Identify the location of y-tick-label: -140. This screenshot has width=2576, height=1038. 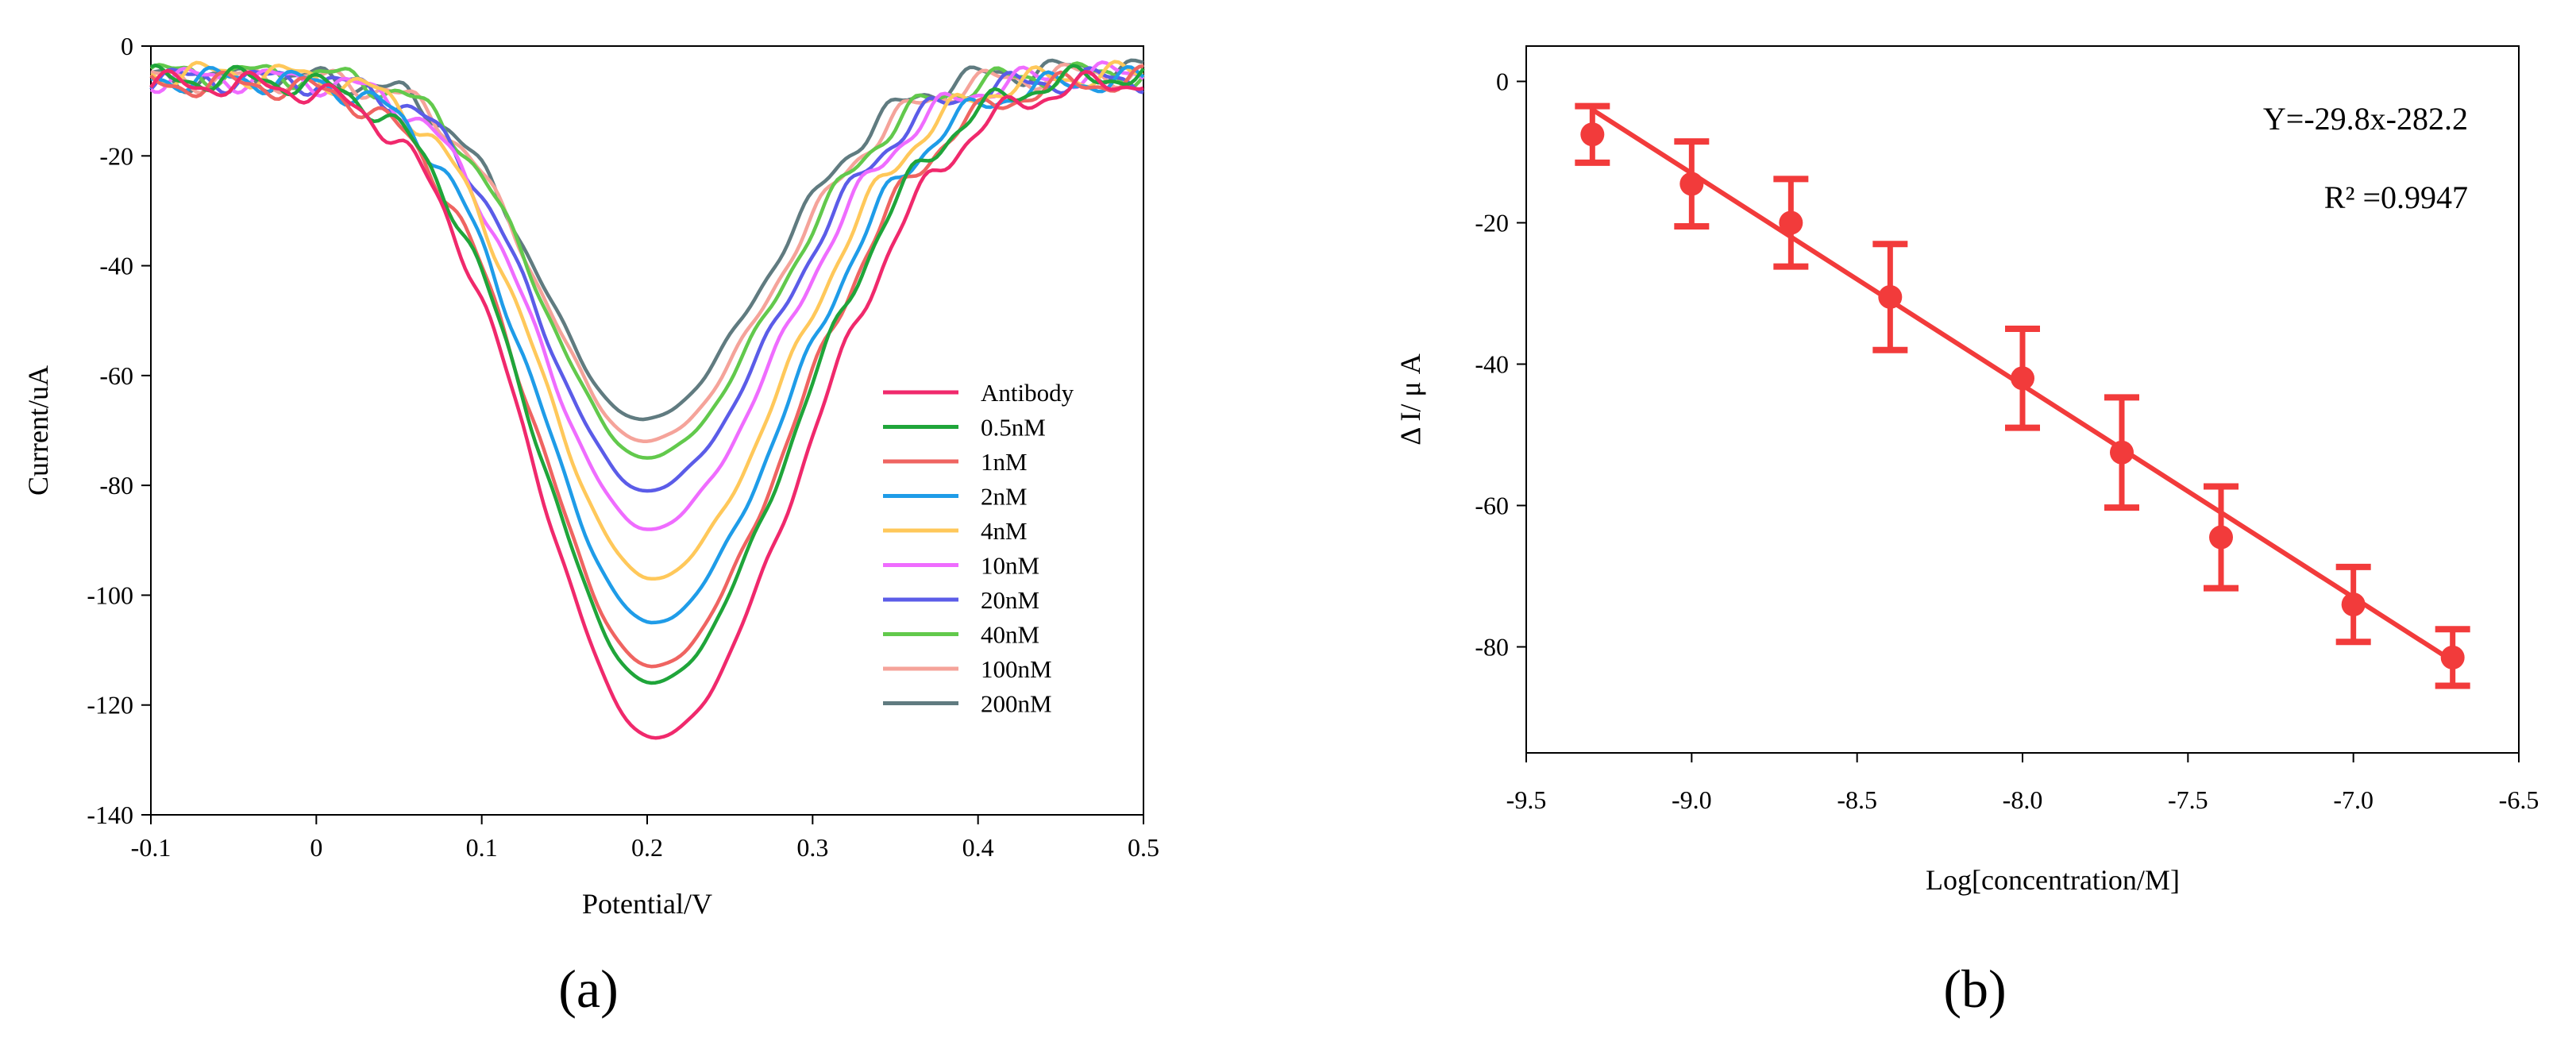
(110, 815).